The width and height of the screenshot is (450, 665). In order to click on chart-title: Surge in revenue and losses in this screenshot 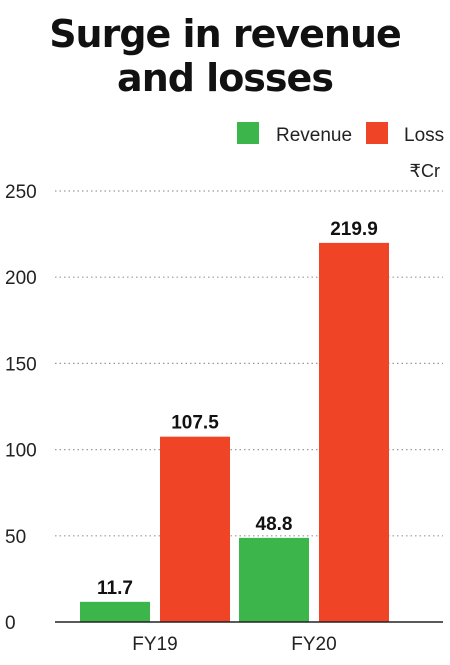, I will do `click(225, 56)`.